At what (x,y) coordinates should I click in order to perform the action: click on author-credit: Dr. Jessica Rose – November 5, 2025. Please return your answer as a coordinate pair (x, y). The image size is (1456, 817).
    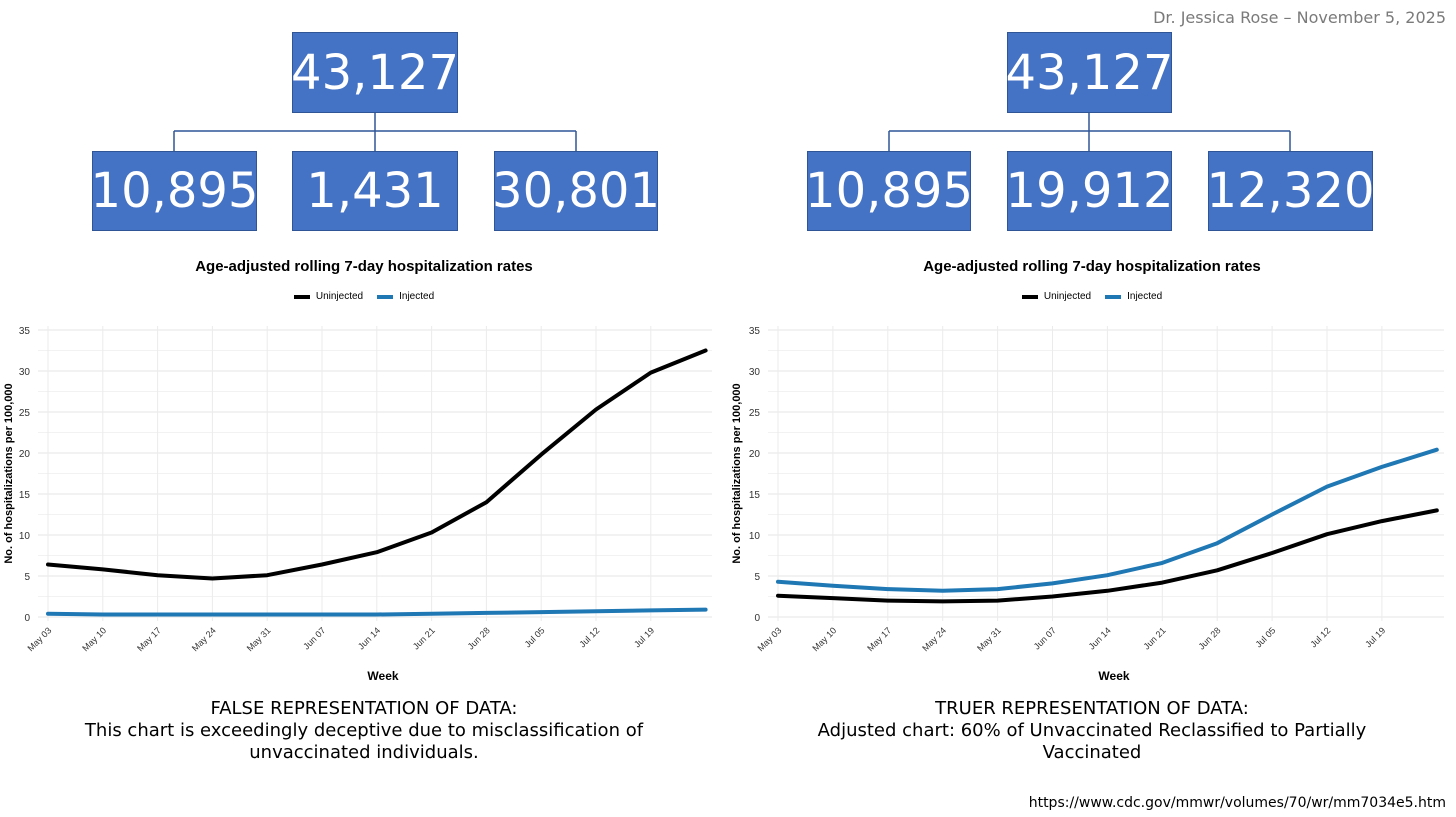
    Looking at the image, I should click on (1299, 17).